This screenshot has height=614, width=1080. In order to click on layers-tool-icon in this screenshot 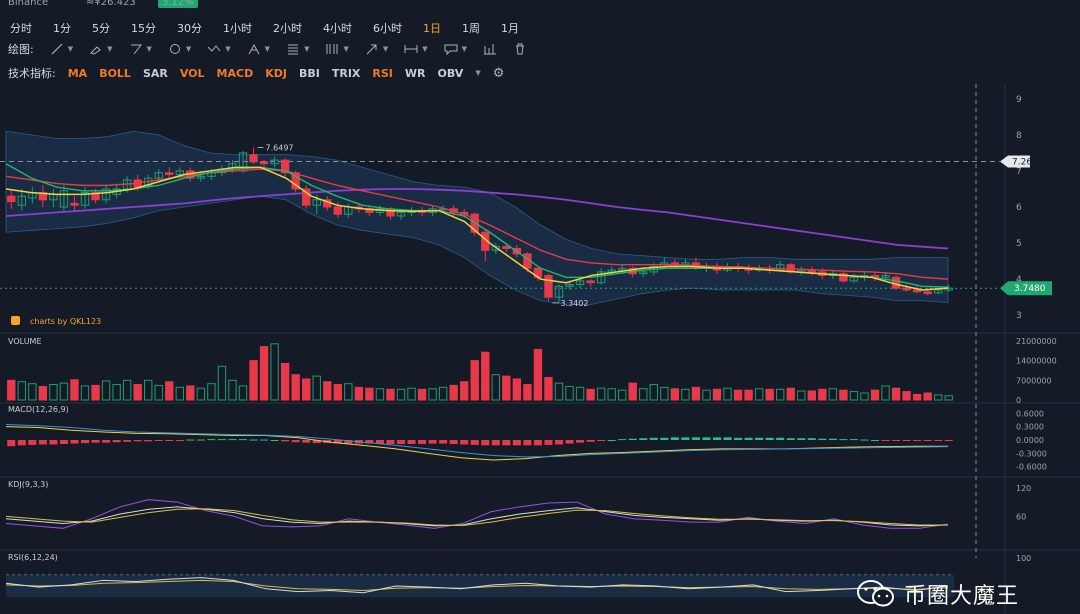, I will do `click(490, 49)`.